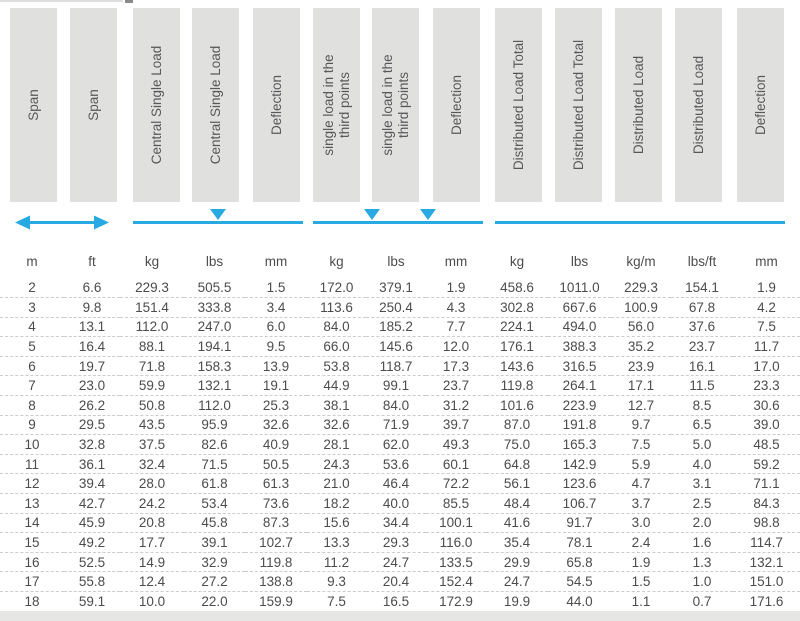 The height and width of the screenshot is (621, 800). Describe the element at coordinates (152, 386) in the screenshot. I see `table-cell: 59.9` at that location.